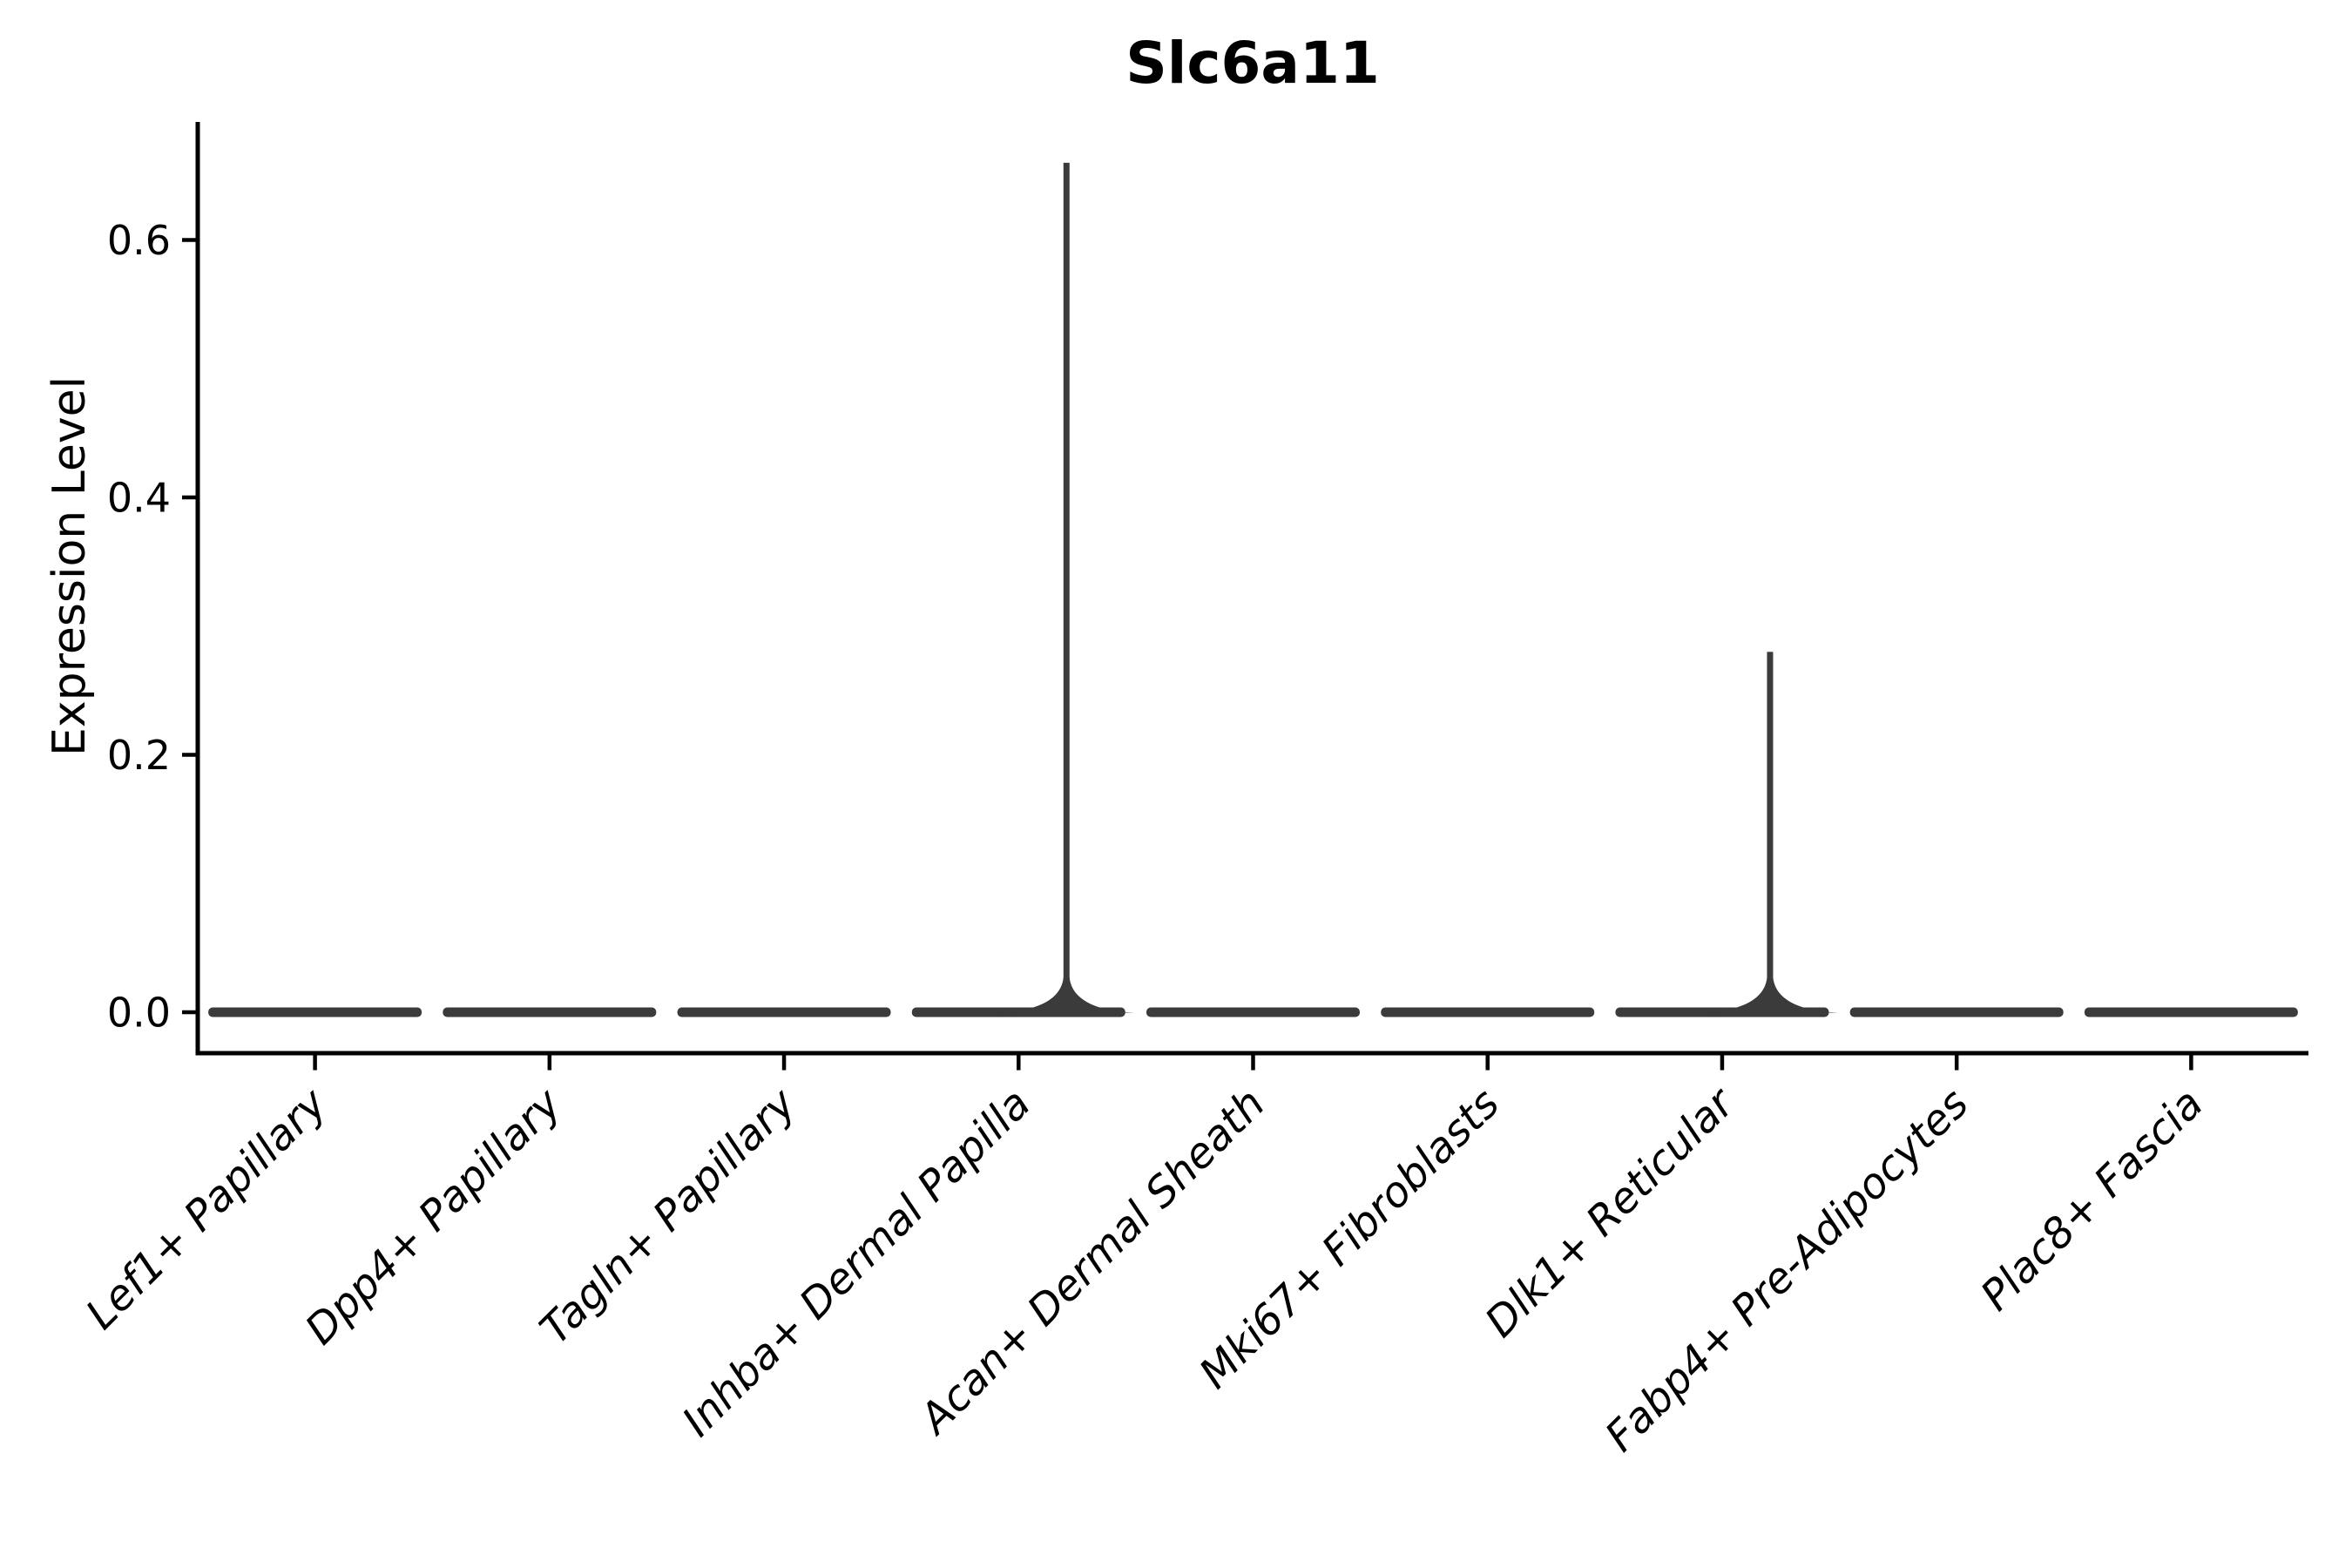  What do you see at coordinates (139, 756) in the screenshot?
I see `y-tick-label: 0.2` at bounding box center [139, 756].